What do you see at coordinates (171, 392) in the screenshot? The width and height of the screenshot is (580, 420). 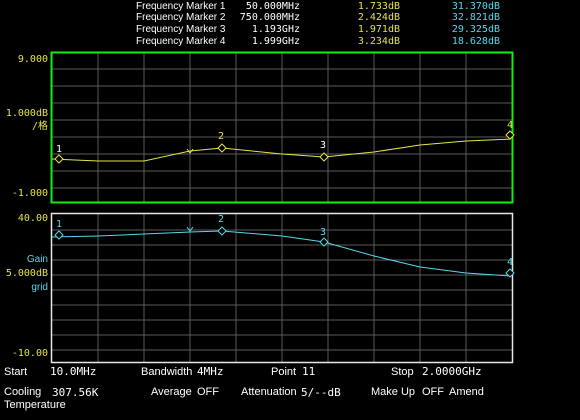 I see `average-label: Average` at bounding box center [171, 392].